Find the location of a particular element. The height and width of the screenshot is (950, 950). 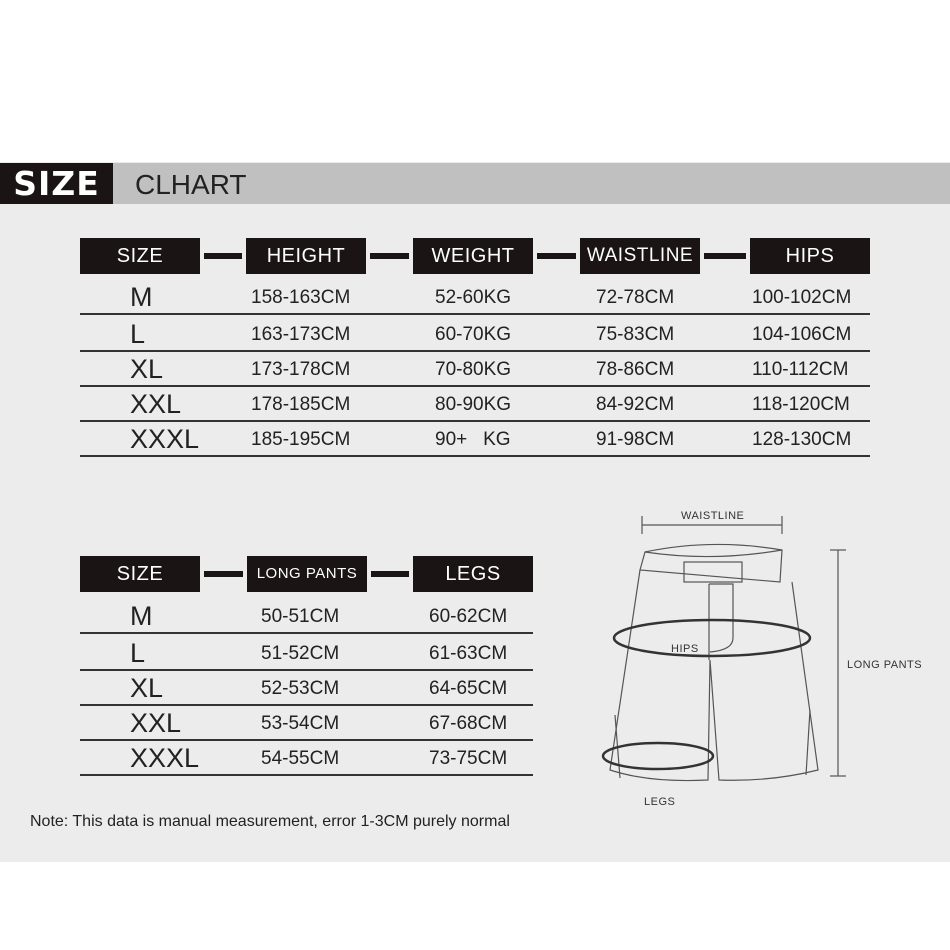

table-cell: 50-51CM is located at coordinates (300, 616).